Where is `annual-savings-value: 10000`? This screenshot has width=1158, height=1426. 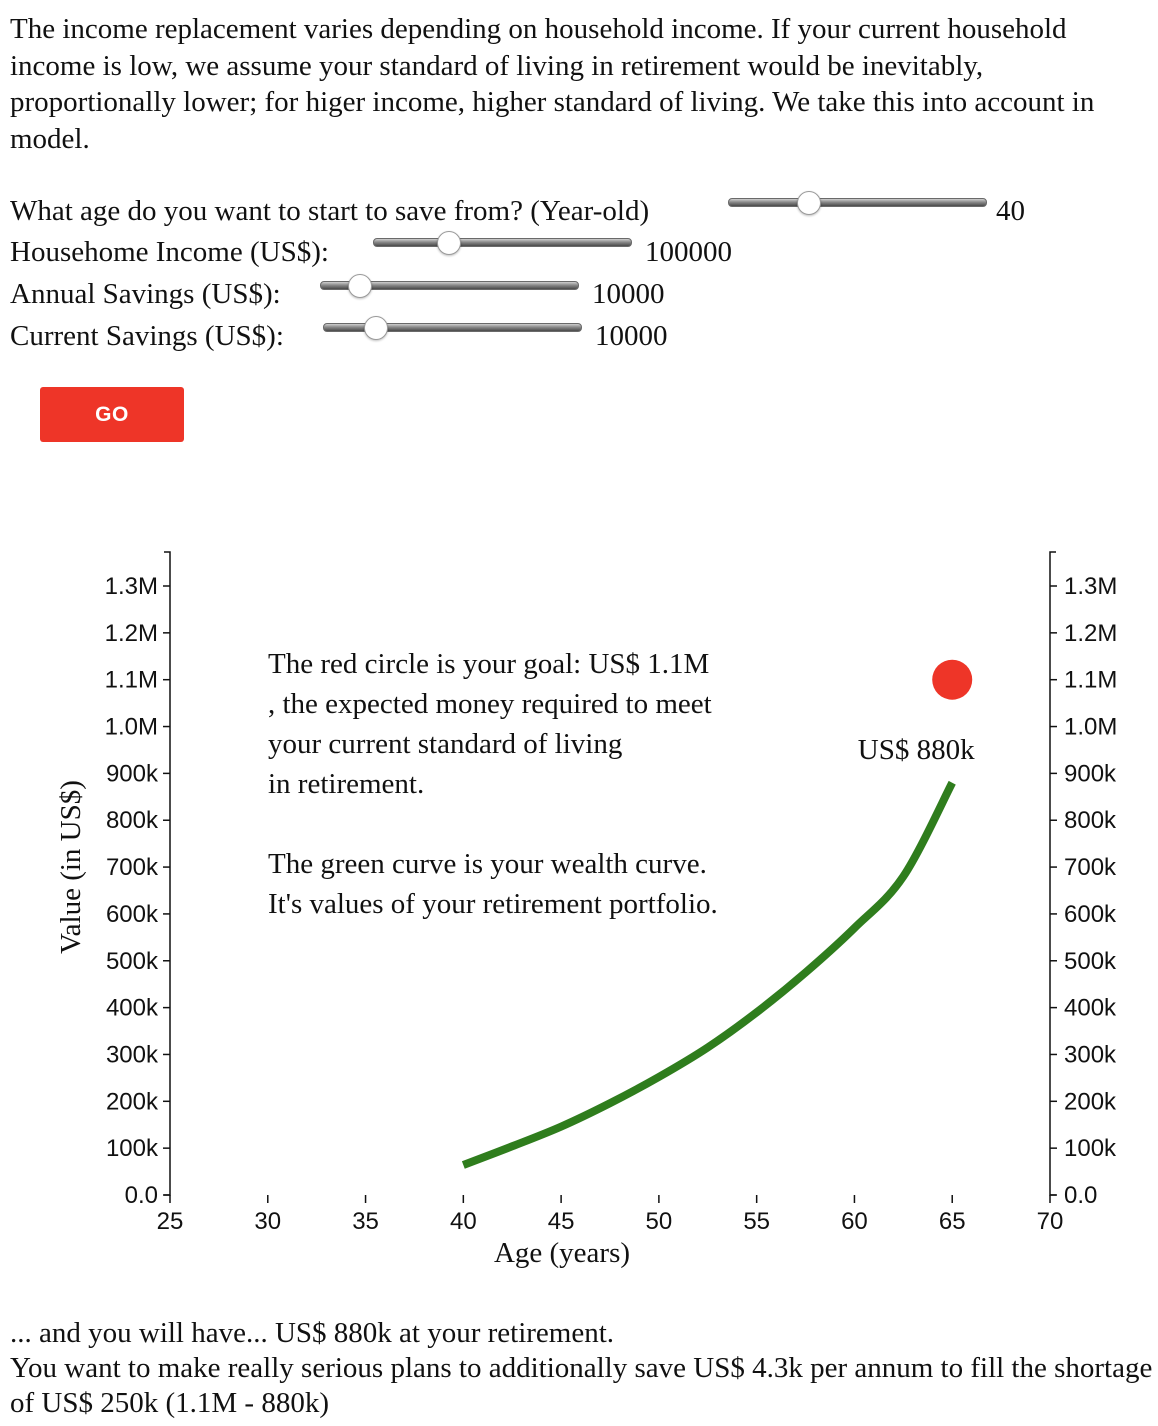
annual-savings-value: 10000 is located at coordinates (628, 294).